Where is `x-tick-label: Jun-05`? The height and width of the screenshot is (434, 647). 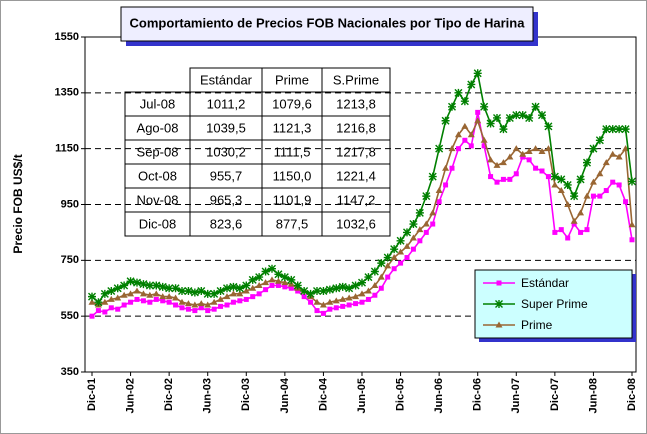
x-tick-label: Jun-05 is located at coordinates (362, 395).